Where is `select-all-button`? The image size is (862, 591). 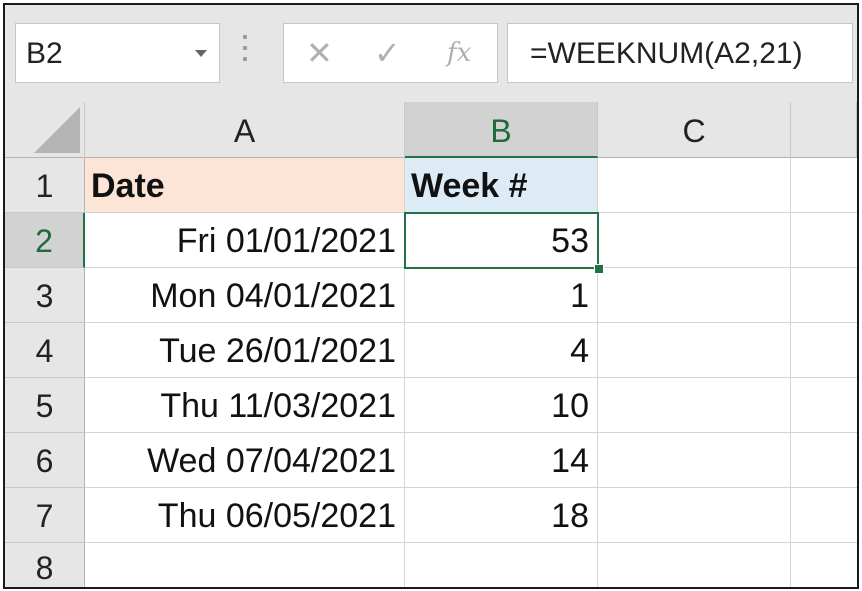
select-all-button is located at coordinates (45, 130).